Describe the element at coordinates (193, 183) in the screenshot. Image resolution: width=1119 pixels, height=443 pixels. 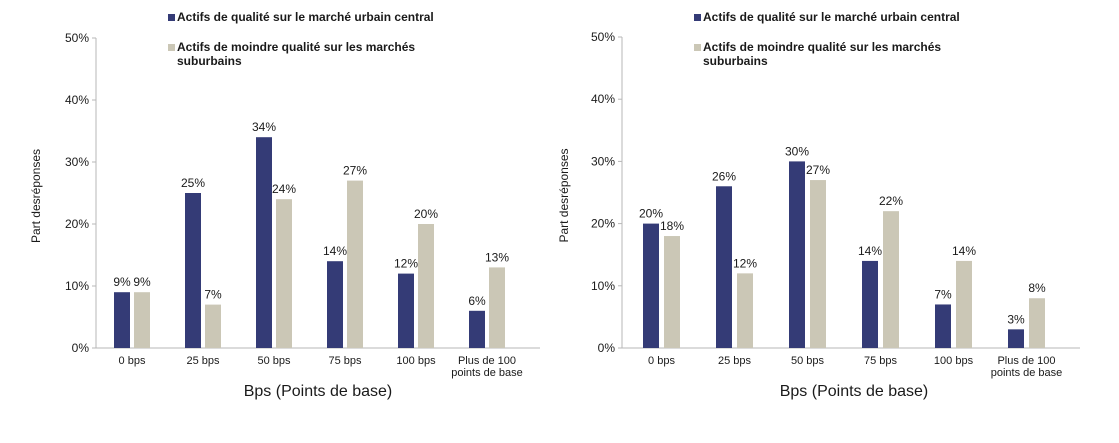
I see `data-label: 25%` at that location.